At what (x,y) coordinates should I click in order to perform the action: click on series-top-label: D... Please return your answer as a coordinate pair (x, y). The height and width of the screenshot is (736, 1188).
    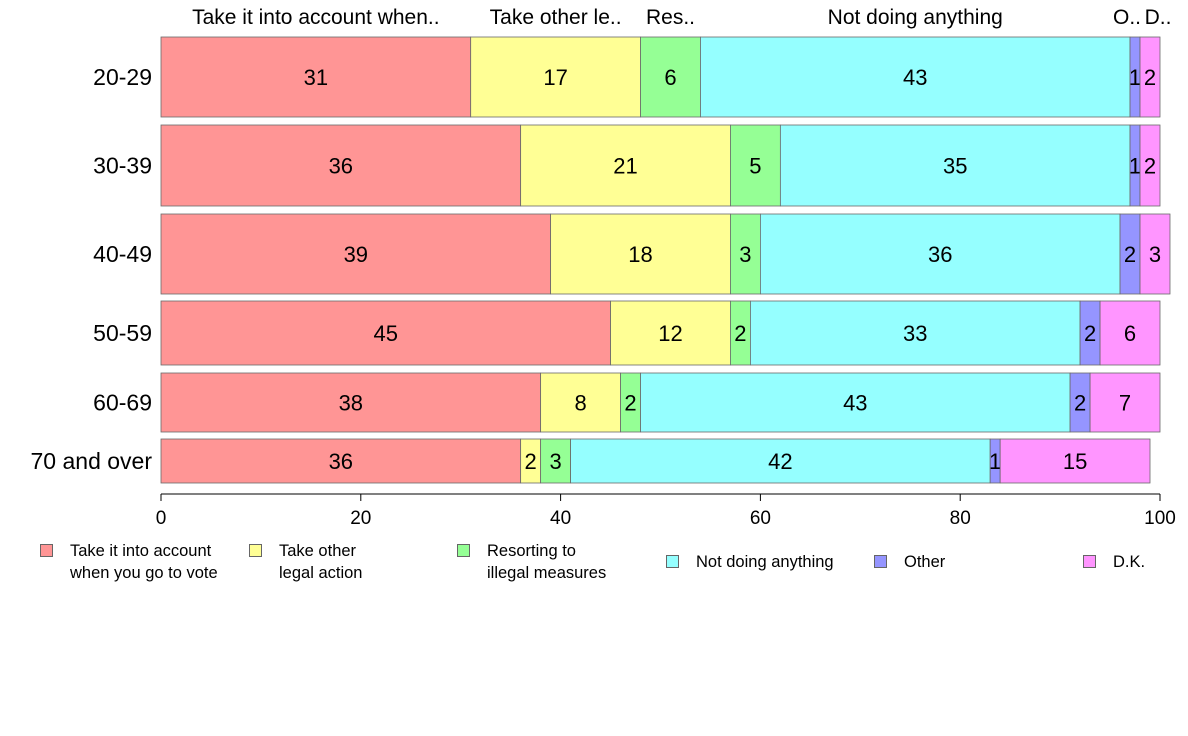
    Looking at the image, I should click on (1158, 17).